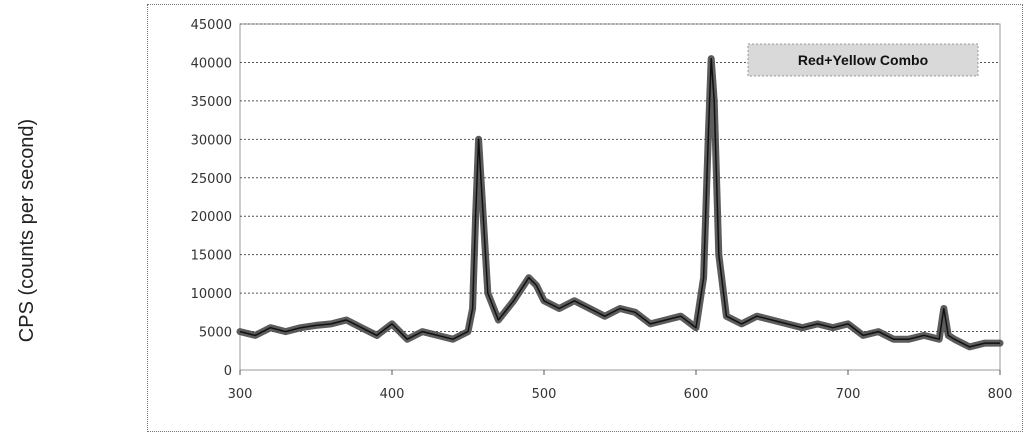 This screenshot has width=1030, height=437. I want to click on y-tick-label: 10000, so click(211, 294).